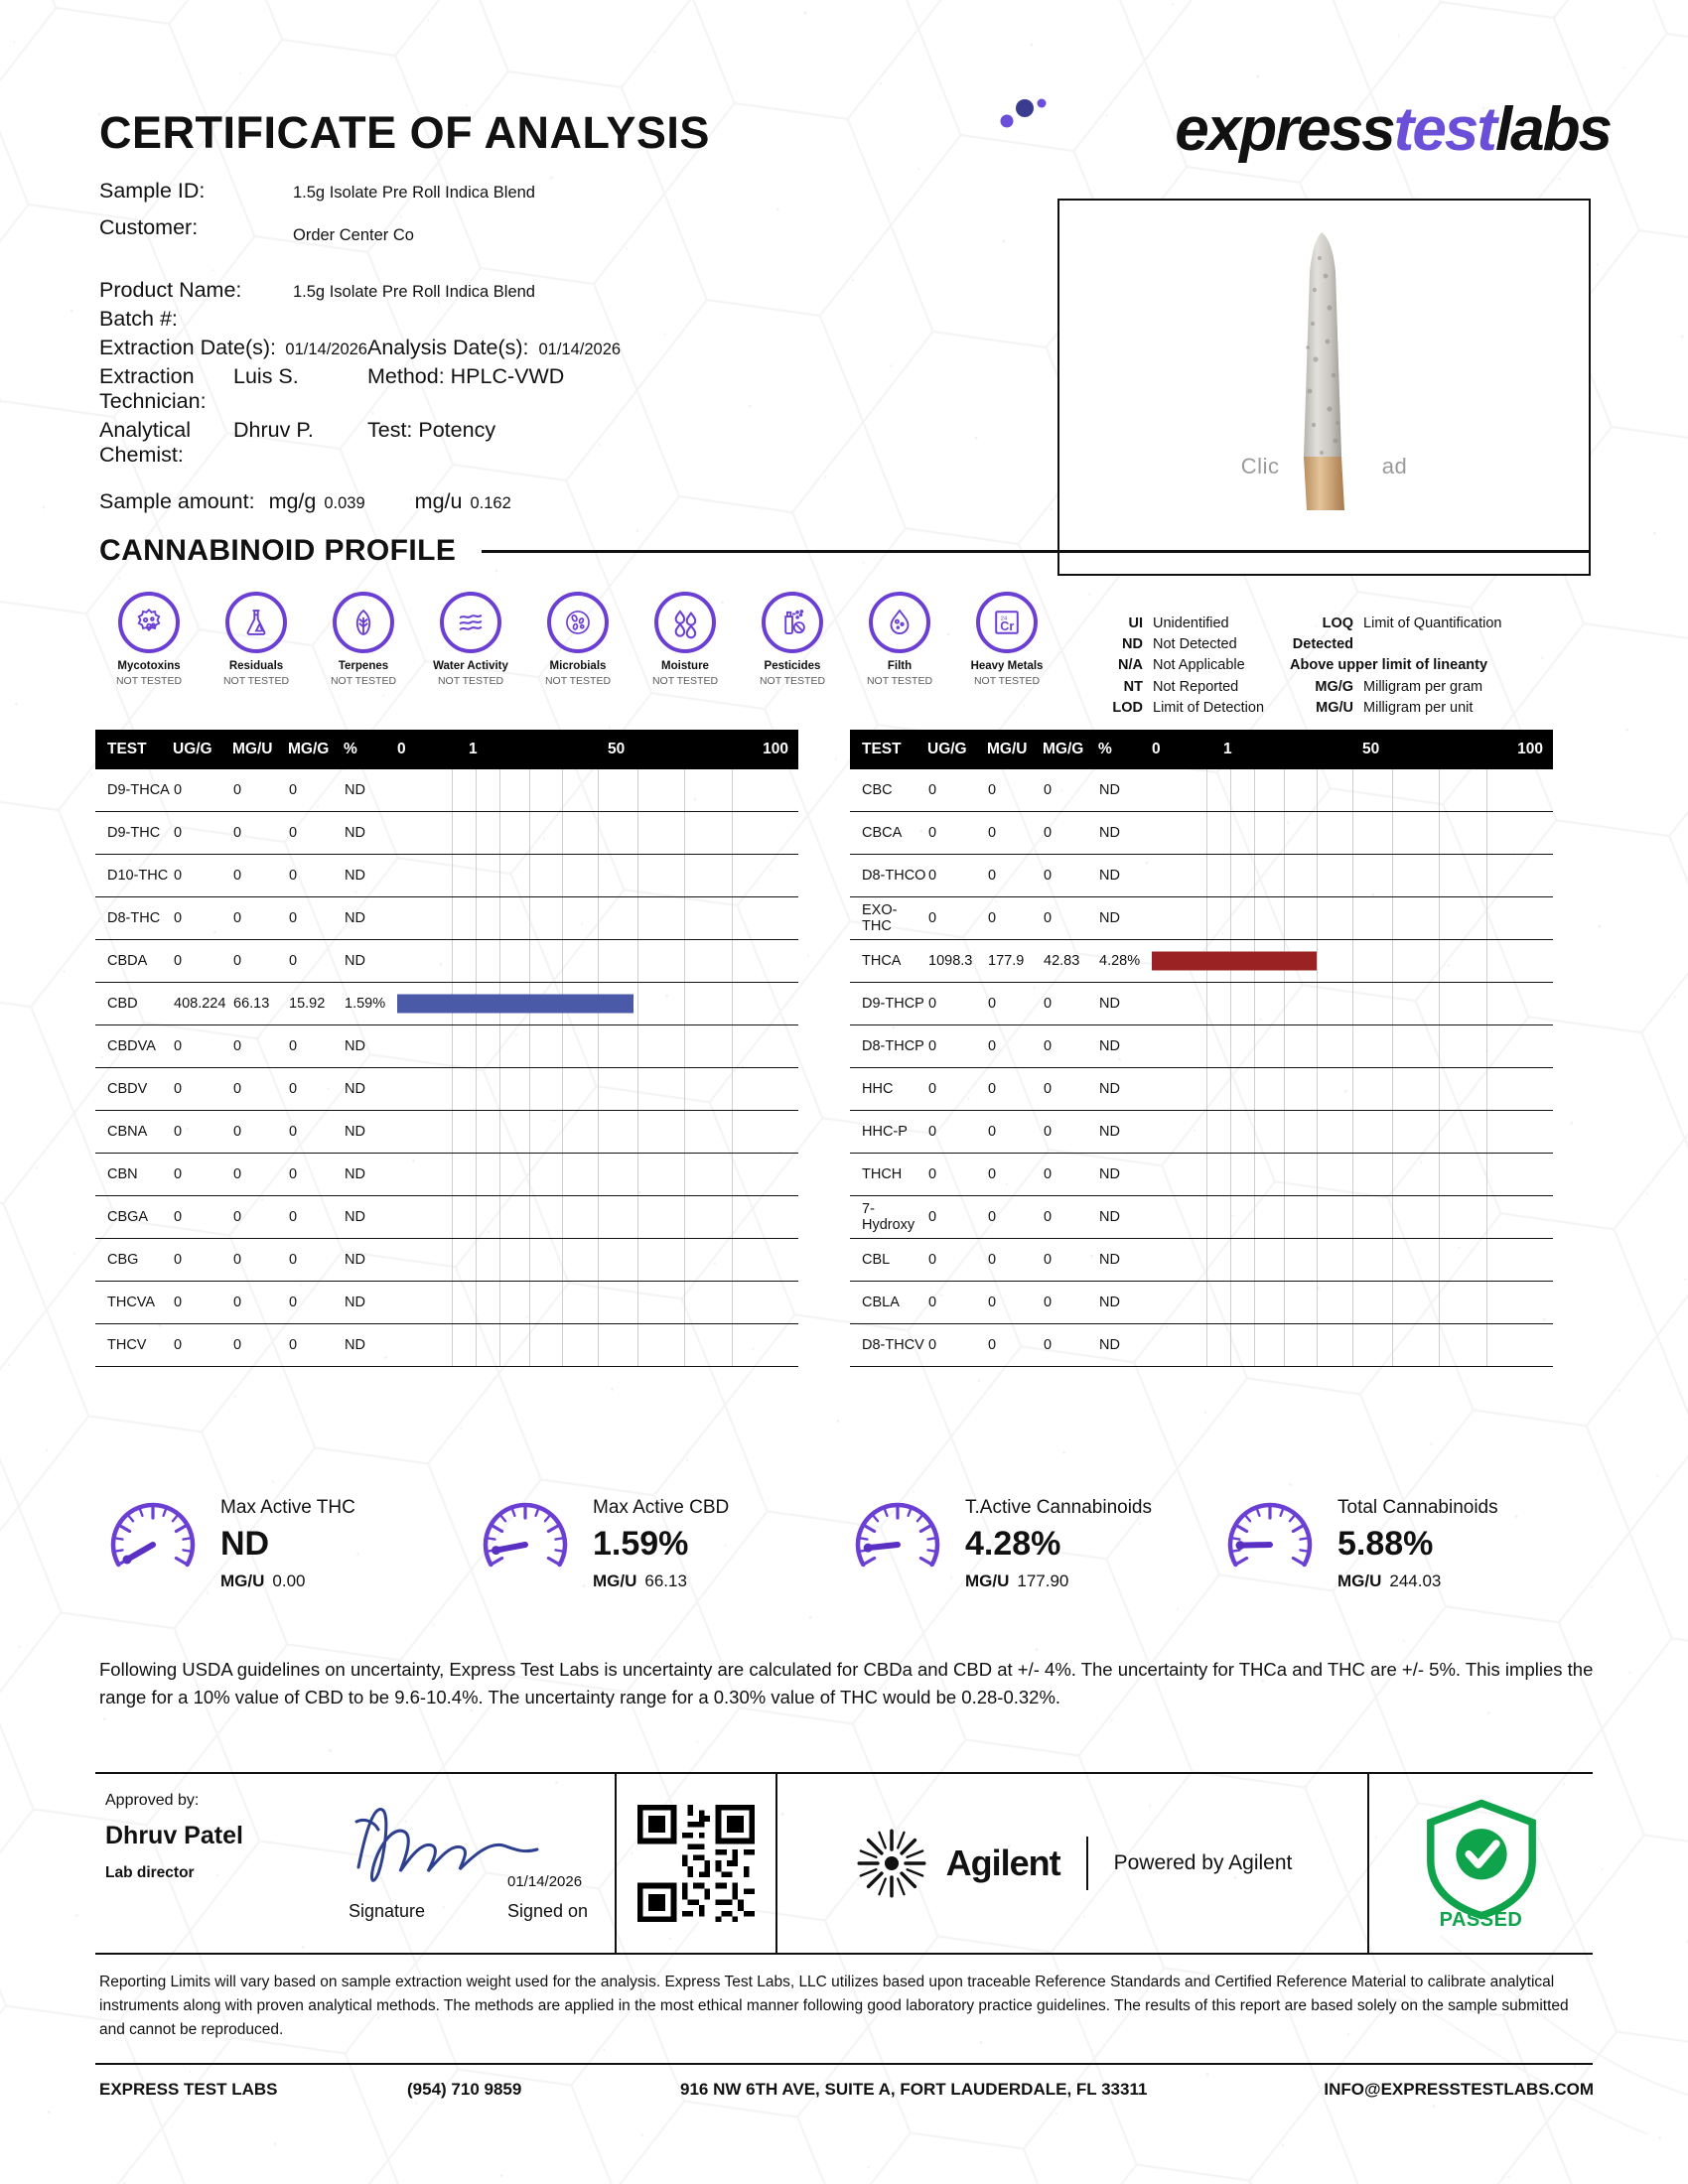 Image resolution: width=1688 pixels, height=2184 pixels. Describe the element at coordinates (545, 1881) in the screenshot. I see `signed-date: 01/14/2026` at that location.